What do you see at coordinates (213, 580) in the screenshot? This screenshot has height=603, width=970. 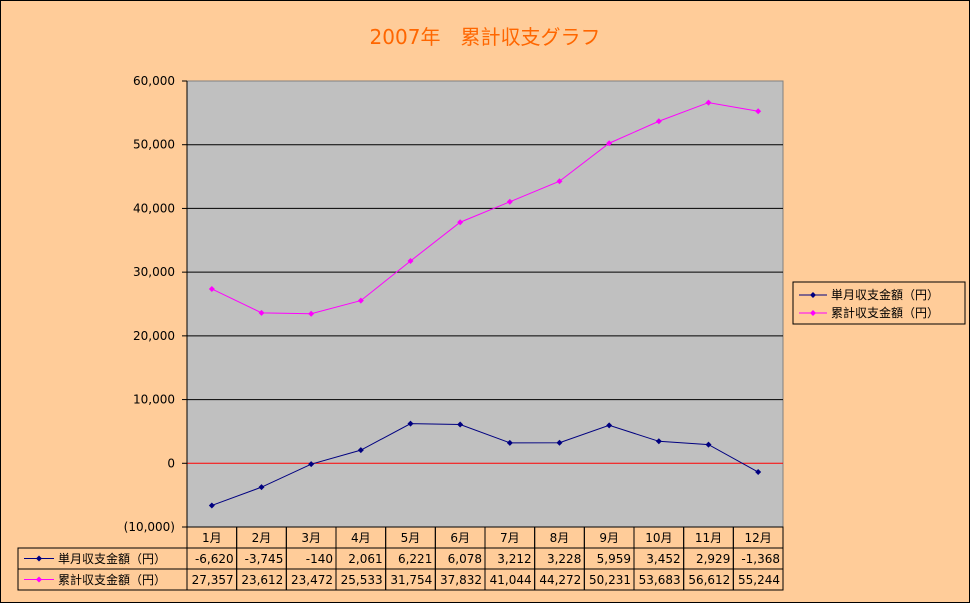 I see `data-table-value: 27,357` at bounding box center [213, 580].